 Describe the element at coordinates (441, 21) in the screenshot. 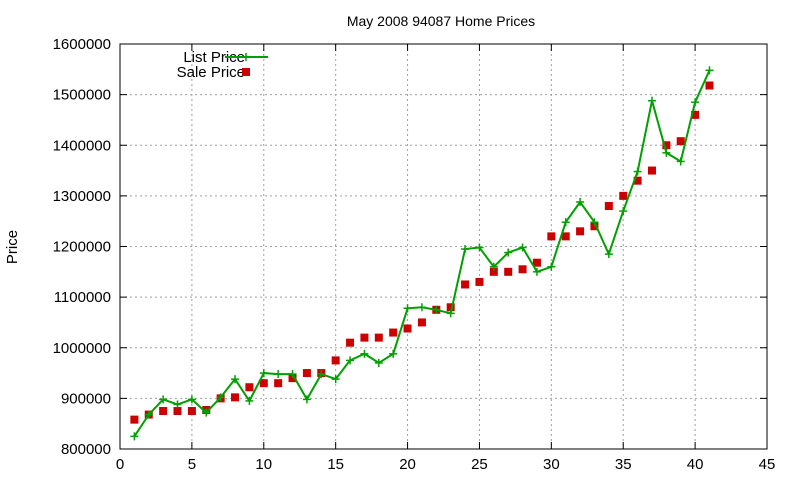

I see `chart-title: May 2008 94087 Home Prices` at that location.